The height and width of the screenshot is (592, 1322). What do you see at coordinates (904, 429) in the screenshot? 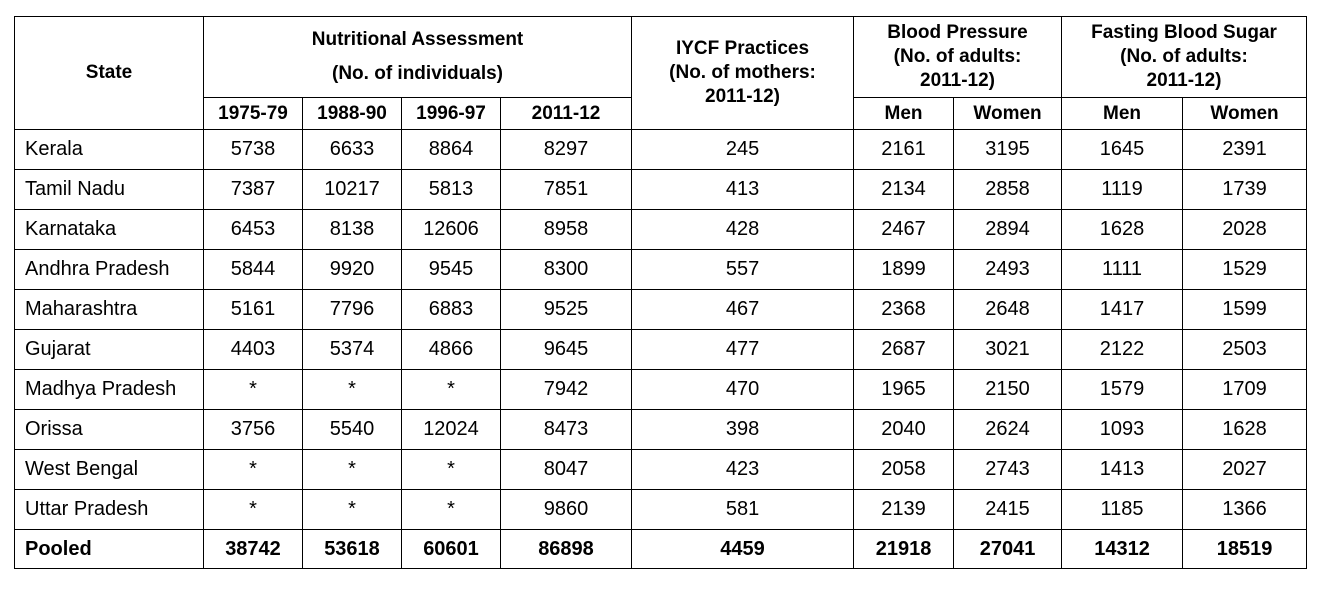
I see `cell-value: 2040` at bounding box center [904, 429].